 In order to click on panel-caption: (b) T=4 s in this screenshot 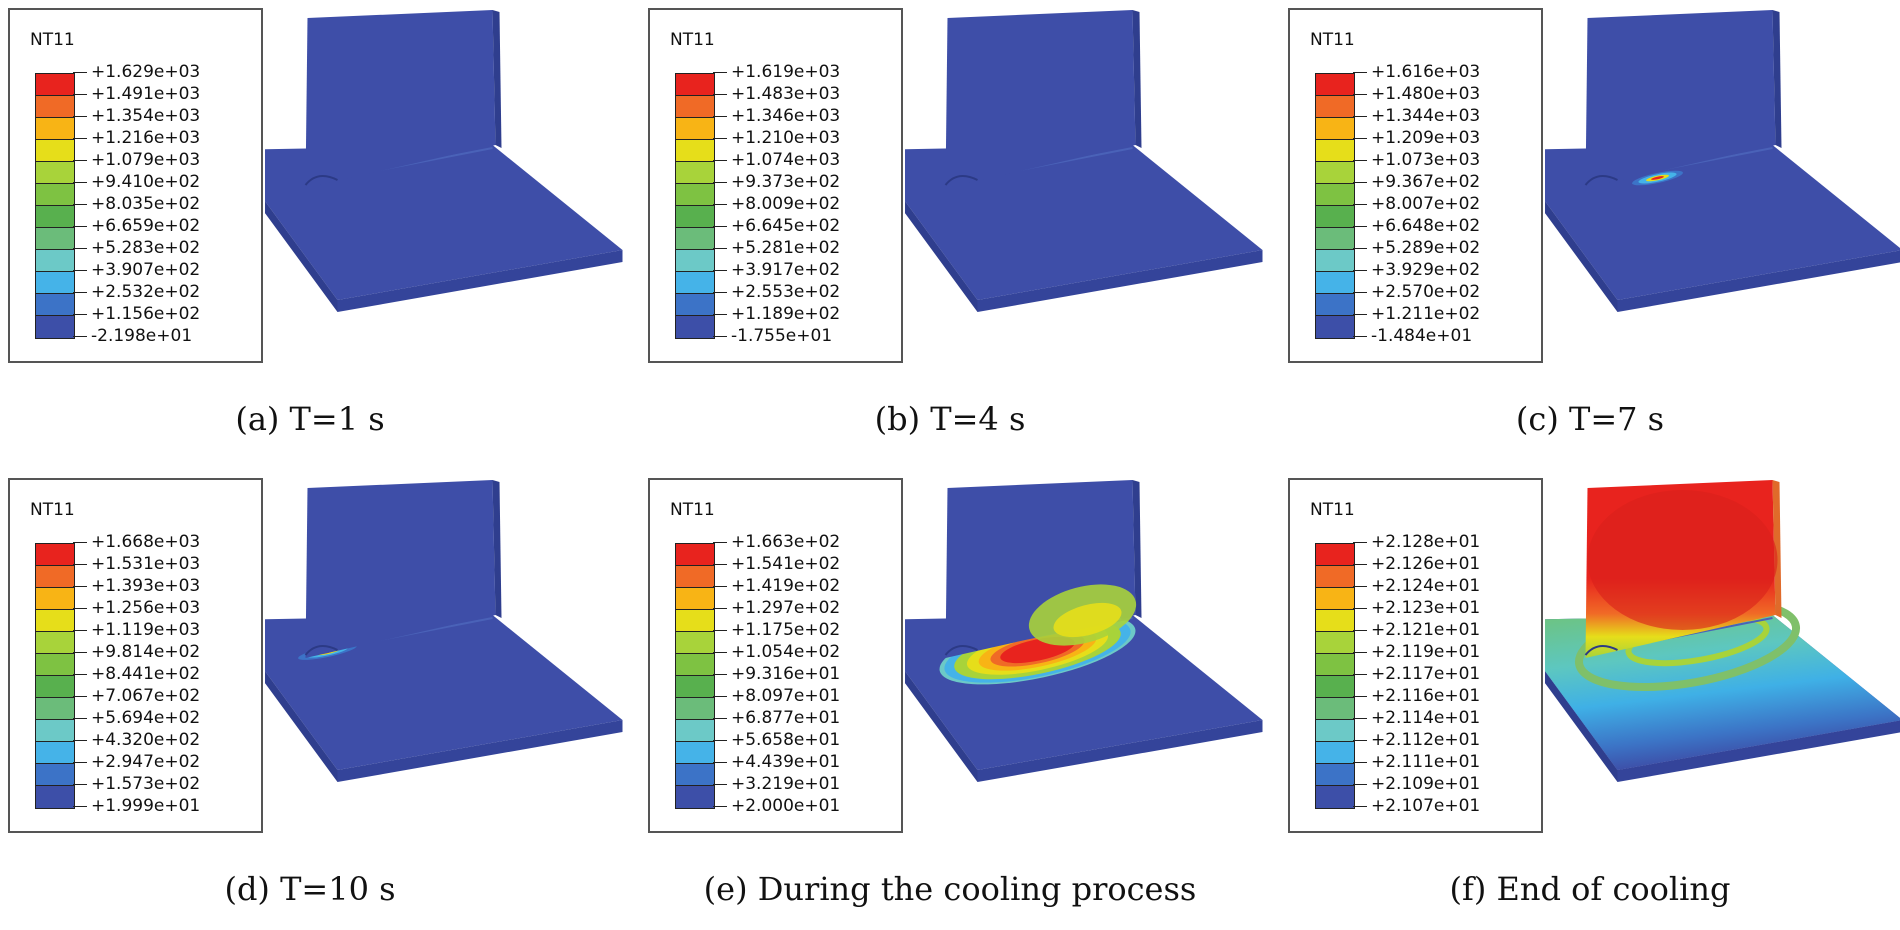, I will do `click(950, 419)`.